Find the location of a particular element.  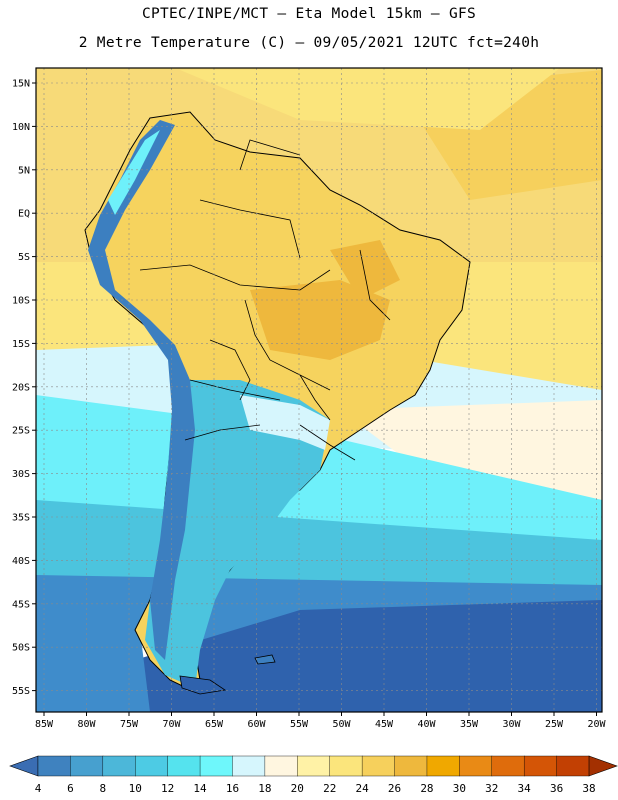

lon-label: 80W is located at coordinates (86, 724).